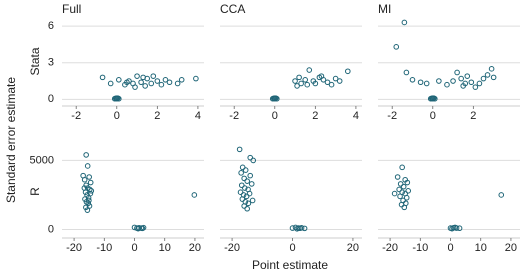 This screenshot has width=520, height=274. What do you see at coordinates (11, 140) in the screenshot?
I see `y-axis-label: Standard error estimate` at bounding box center [11, 140].